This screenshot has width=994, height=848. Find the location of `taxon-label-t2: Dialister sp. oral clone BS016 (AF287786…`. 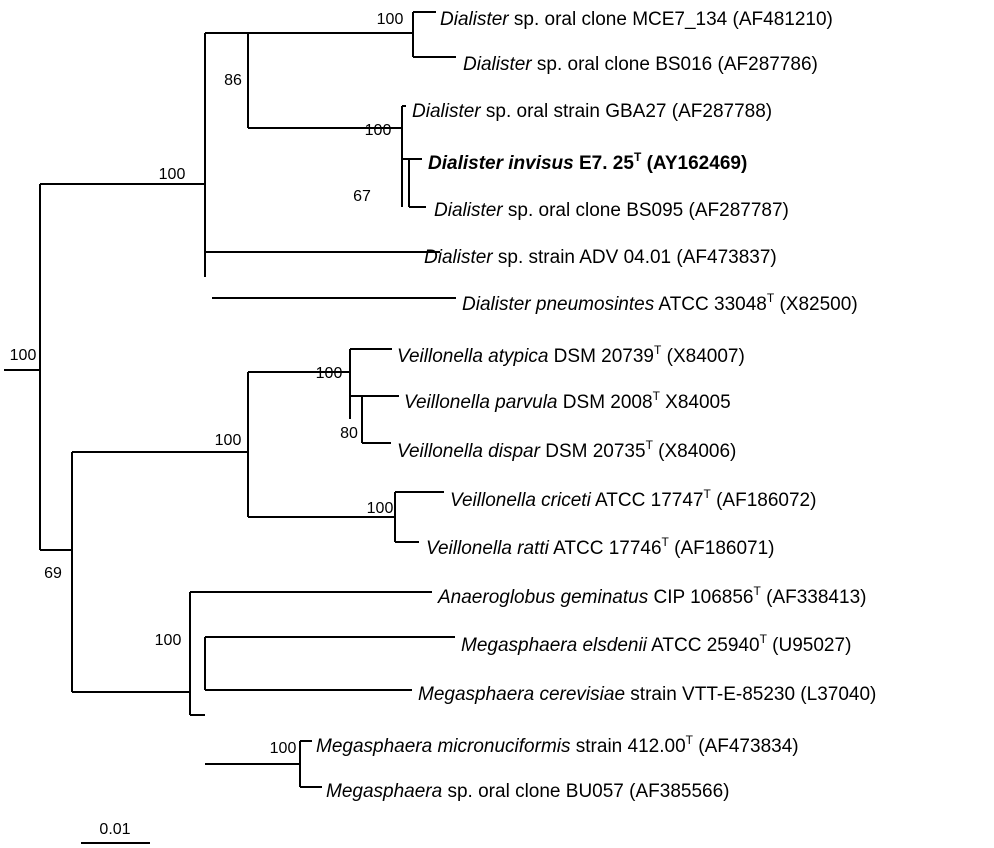

taxon-label-t2: Dialister sp. oral clone BS016 (AF287786… is located at coordinates (640, 64).